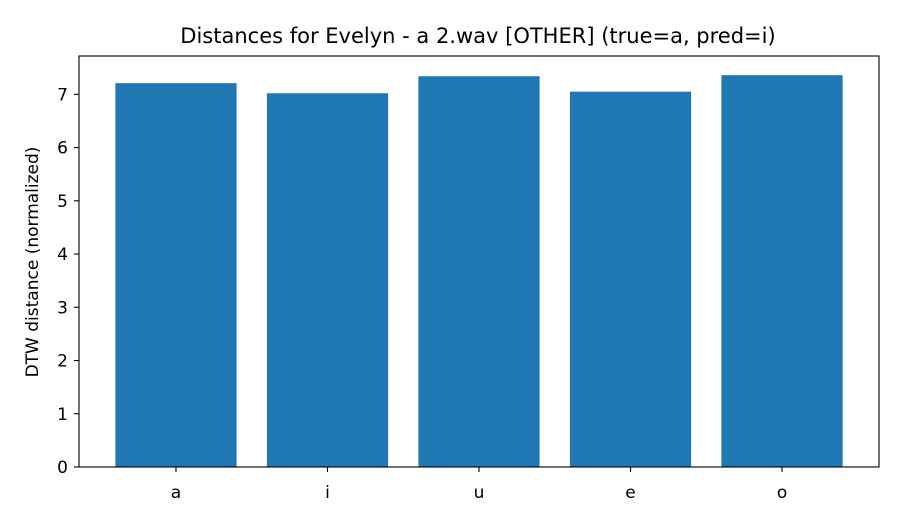 Image resolution: width=900 pixels, height=529 pixels. What do you see at coordinates (62, 308) in the screenshot?
I see `y-tick-label: 3` at bounding box center [62, 308].